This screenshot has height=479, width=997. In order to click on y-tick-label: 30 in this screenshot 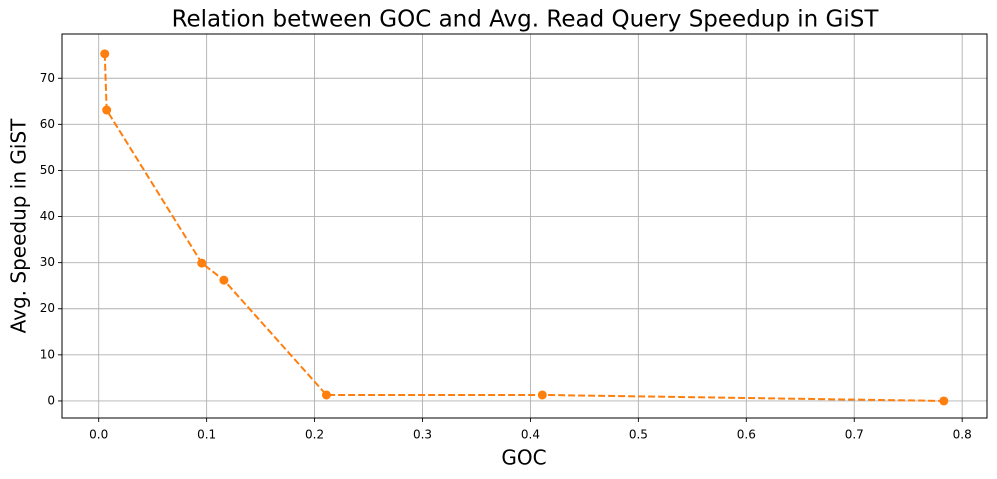, I will do `click(47, 262)`.